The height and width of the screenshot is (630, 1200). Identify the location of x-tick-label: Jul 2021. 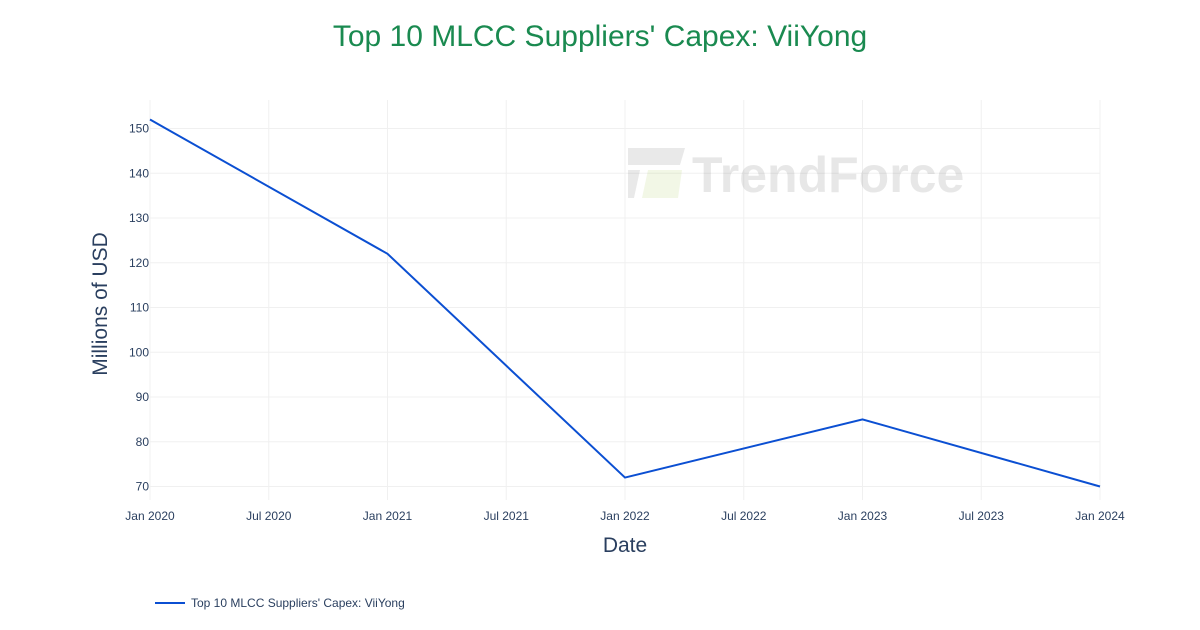
(507, 516).